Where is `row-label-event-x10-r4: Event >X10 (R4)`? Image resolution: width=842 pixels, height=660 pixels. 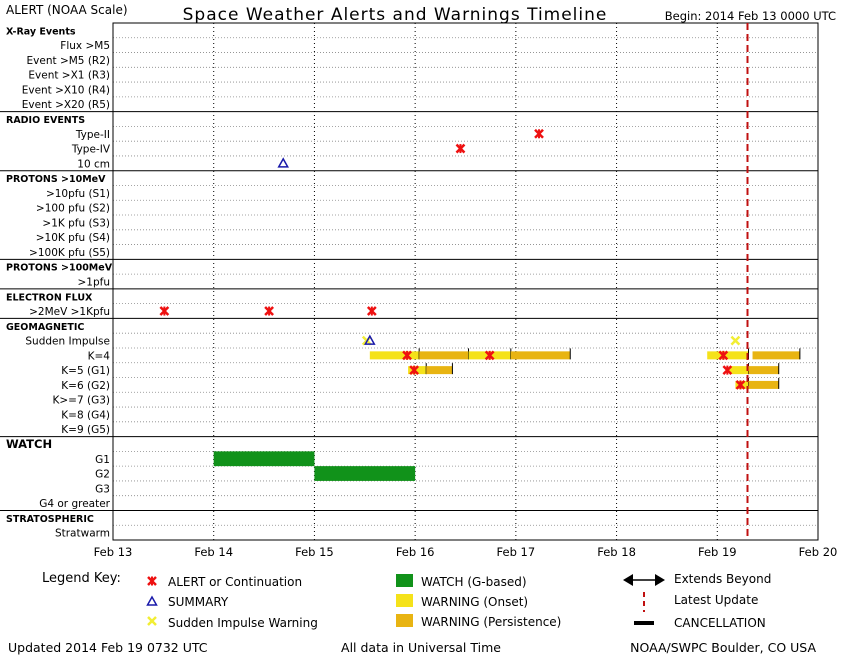 row-label-event-x10-r4: Event >X10 (R4) is located at coordinates (66, 90).